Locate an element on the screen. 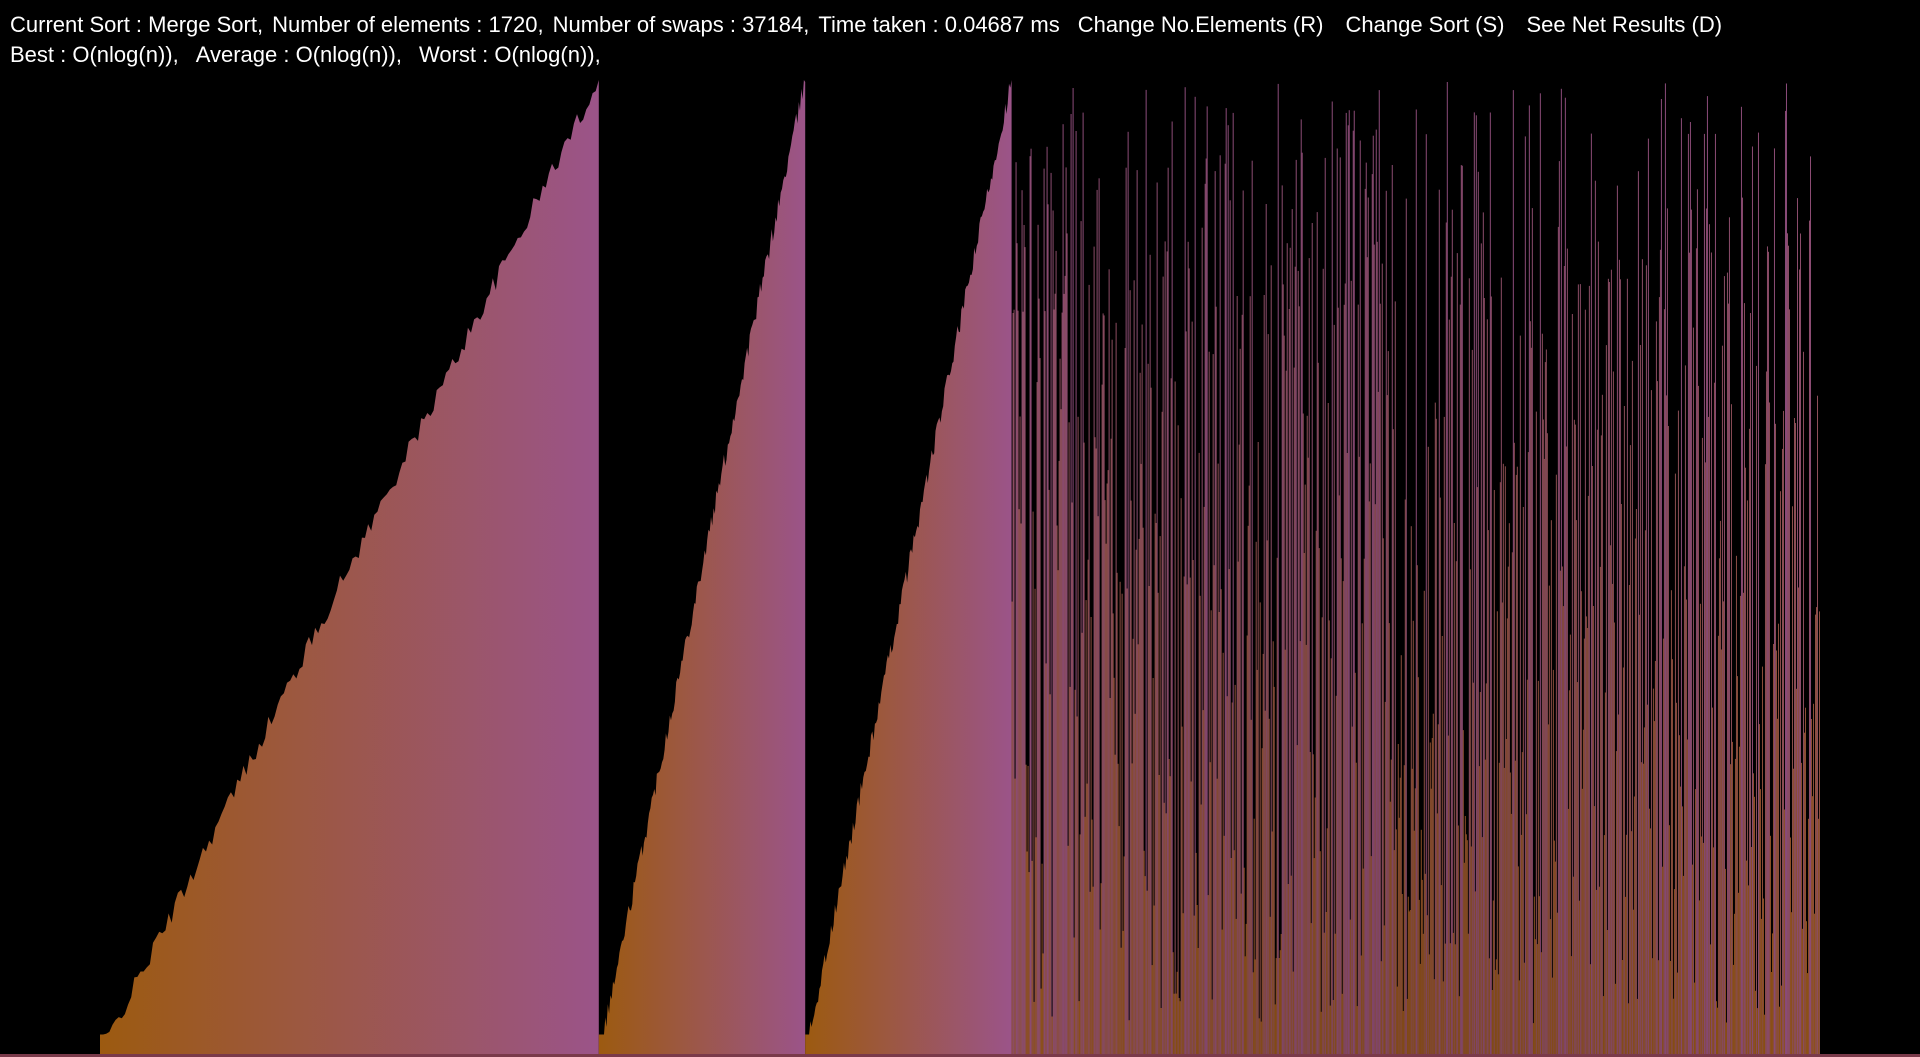 Image resolution: width=1920 pixels, height=1057 pixels. change-sort-action: Change Sort (S) is located at coordinates (1425, 24).